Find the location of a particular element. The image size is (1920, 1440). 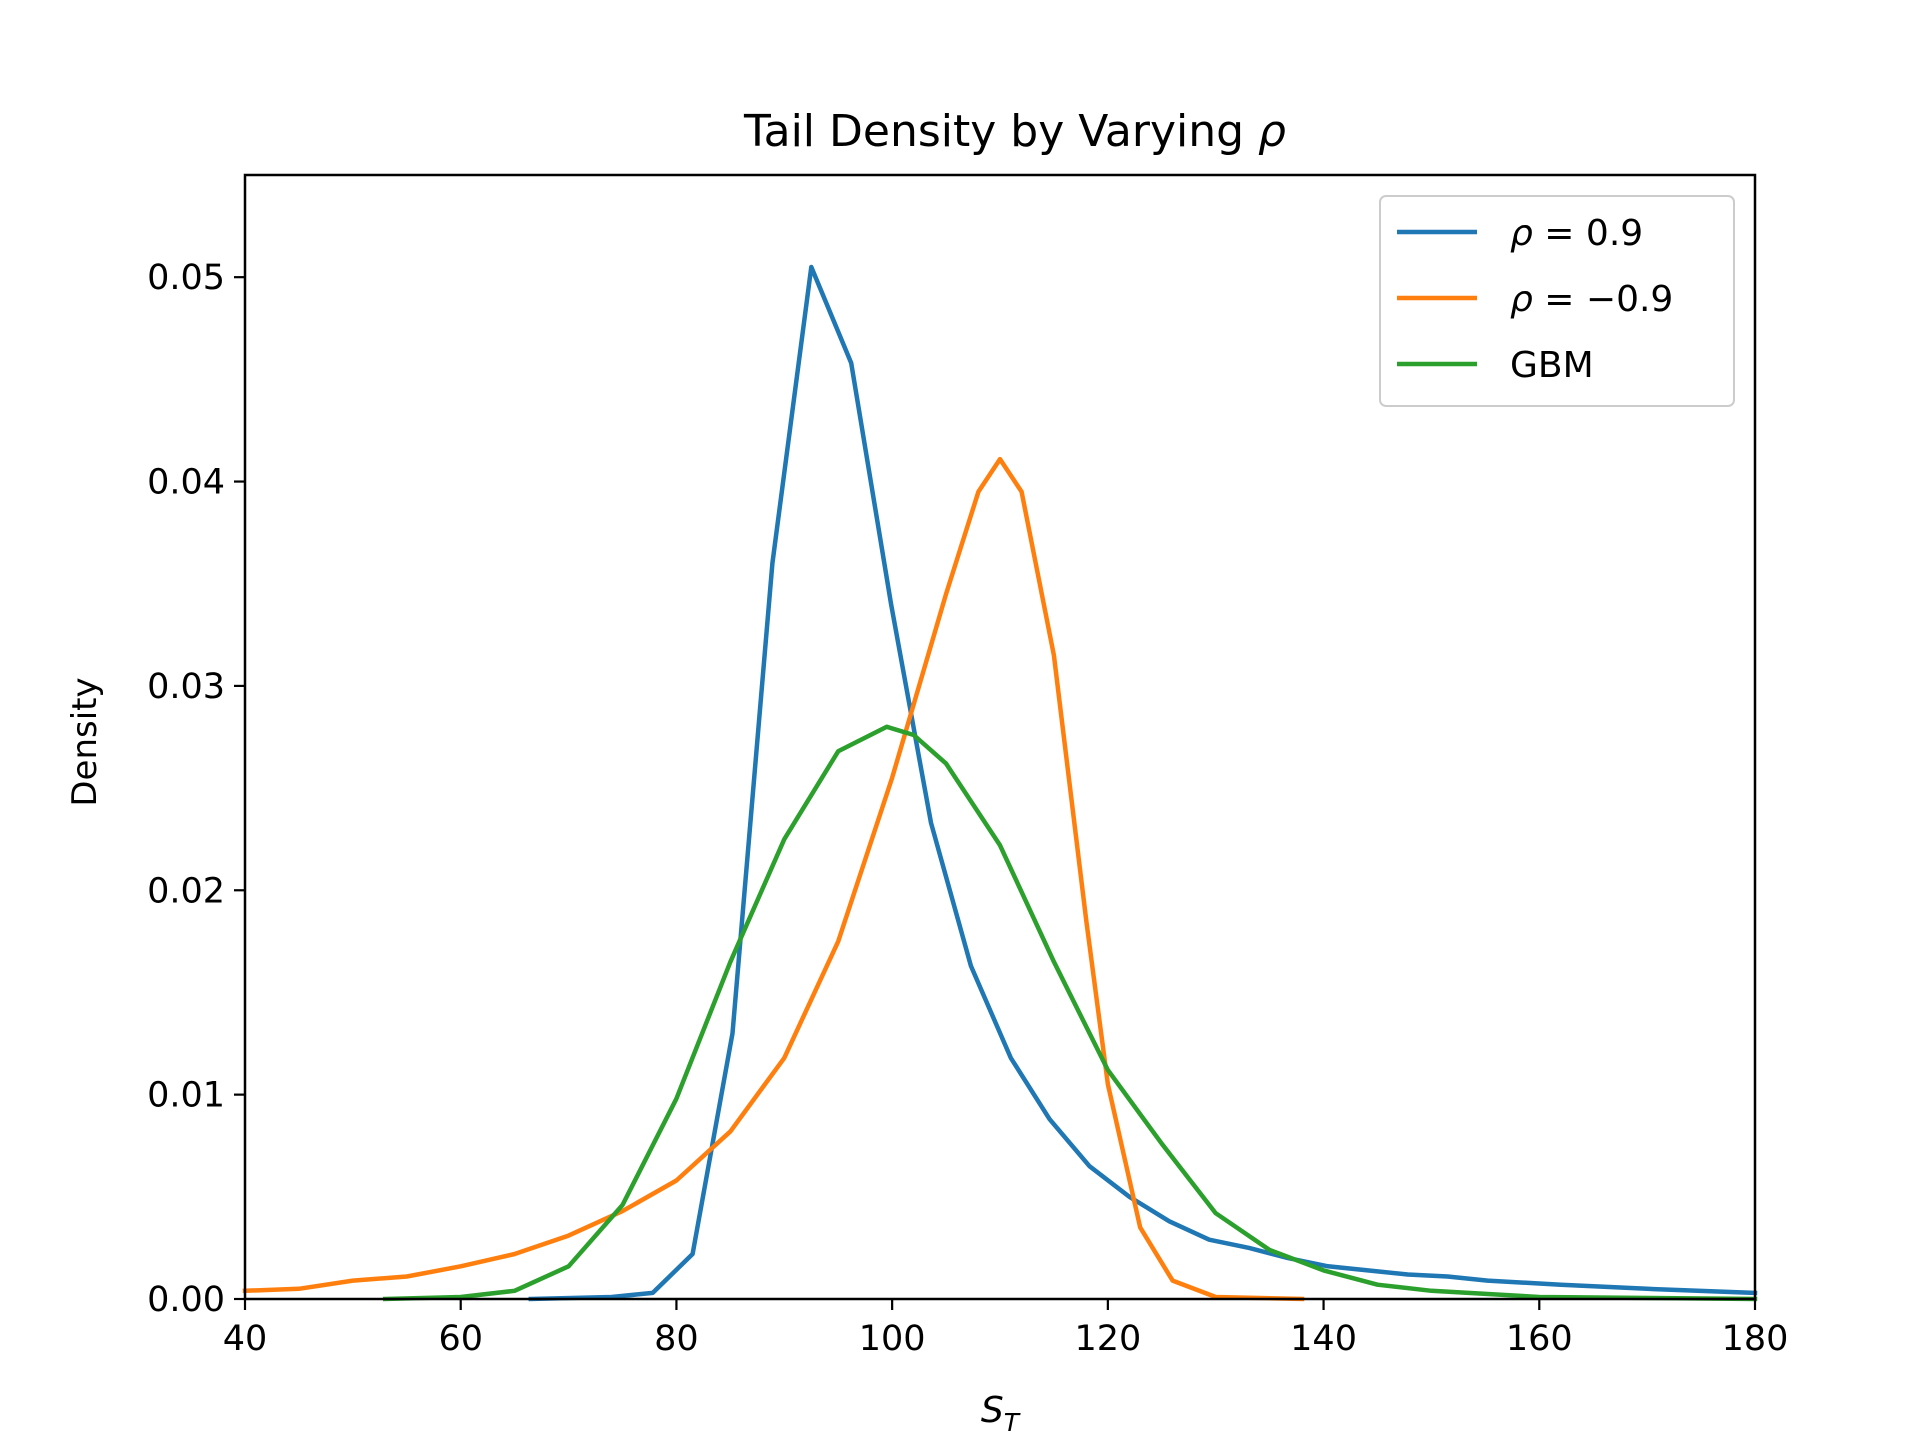

x-axis: 40 60 80 100 120 140 160 180 is located at coordinates (1006, 1329).